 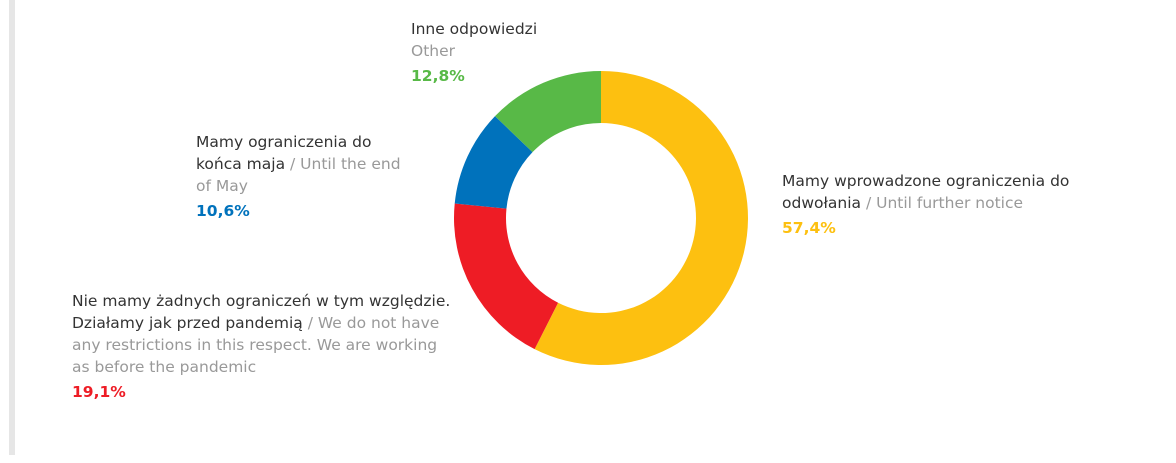 I want to click on side-bar, so click(x=12, y=227).